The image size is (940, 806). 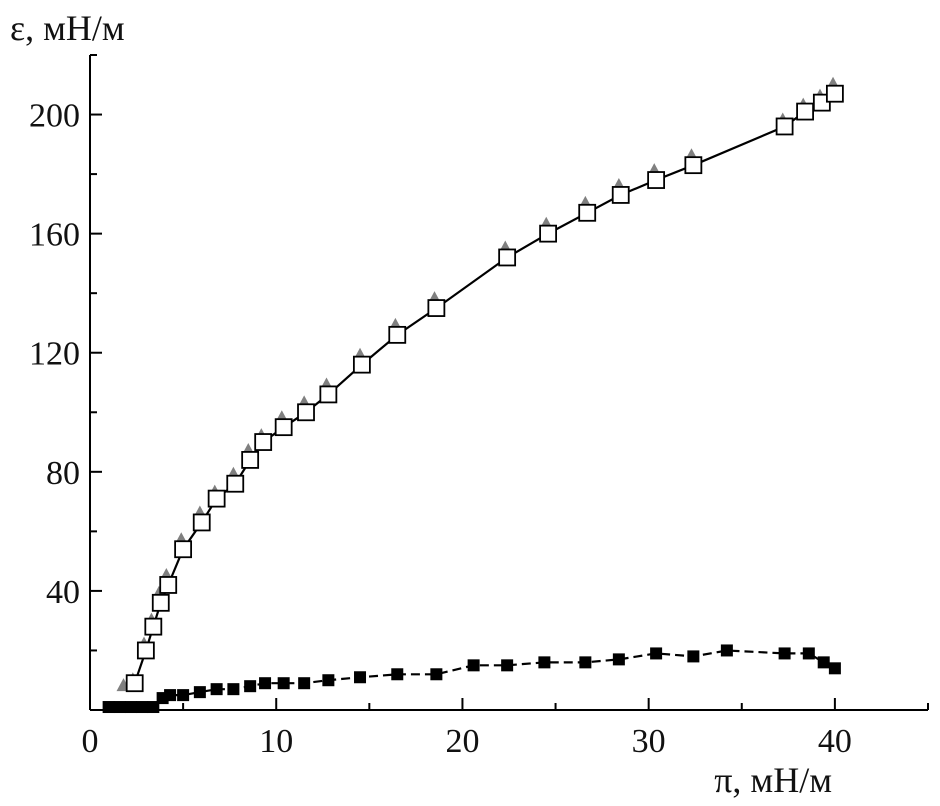 I want to click on series-filled-square, so click(x=471, y=679).